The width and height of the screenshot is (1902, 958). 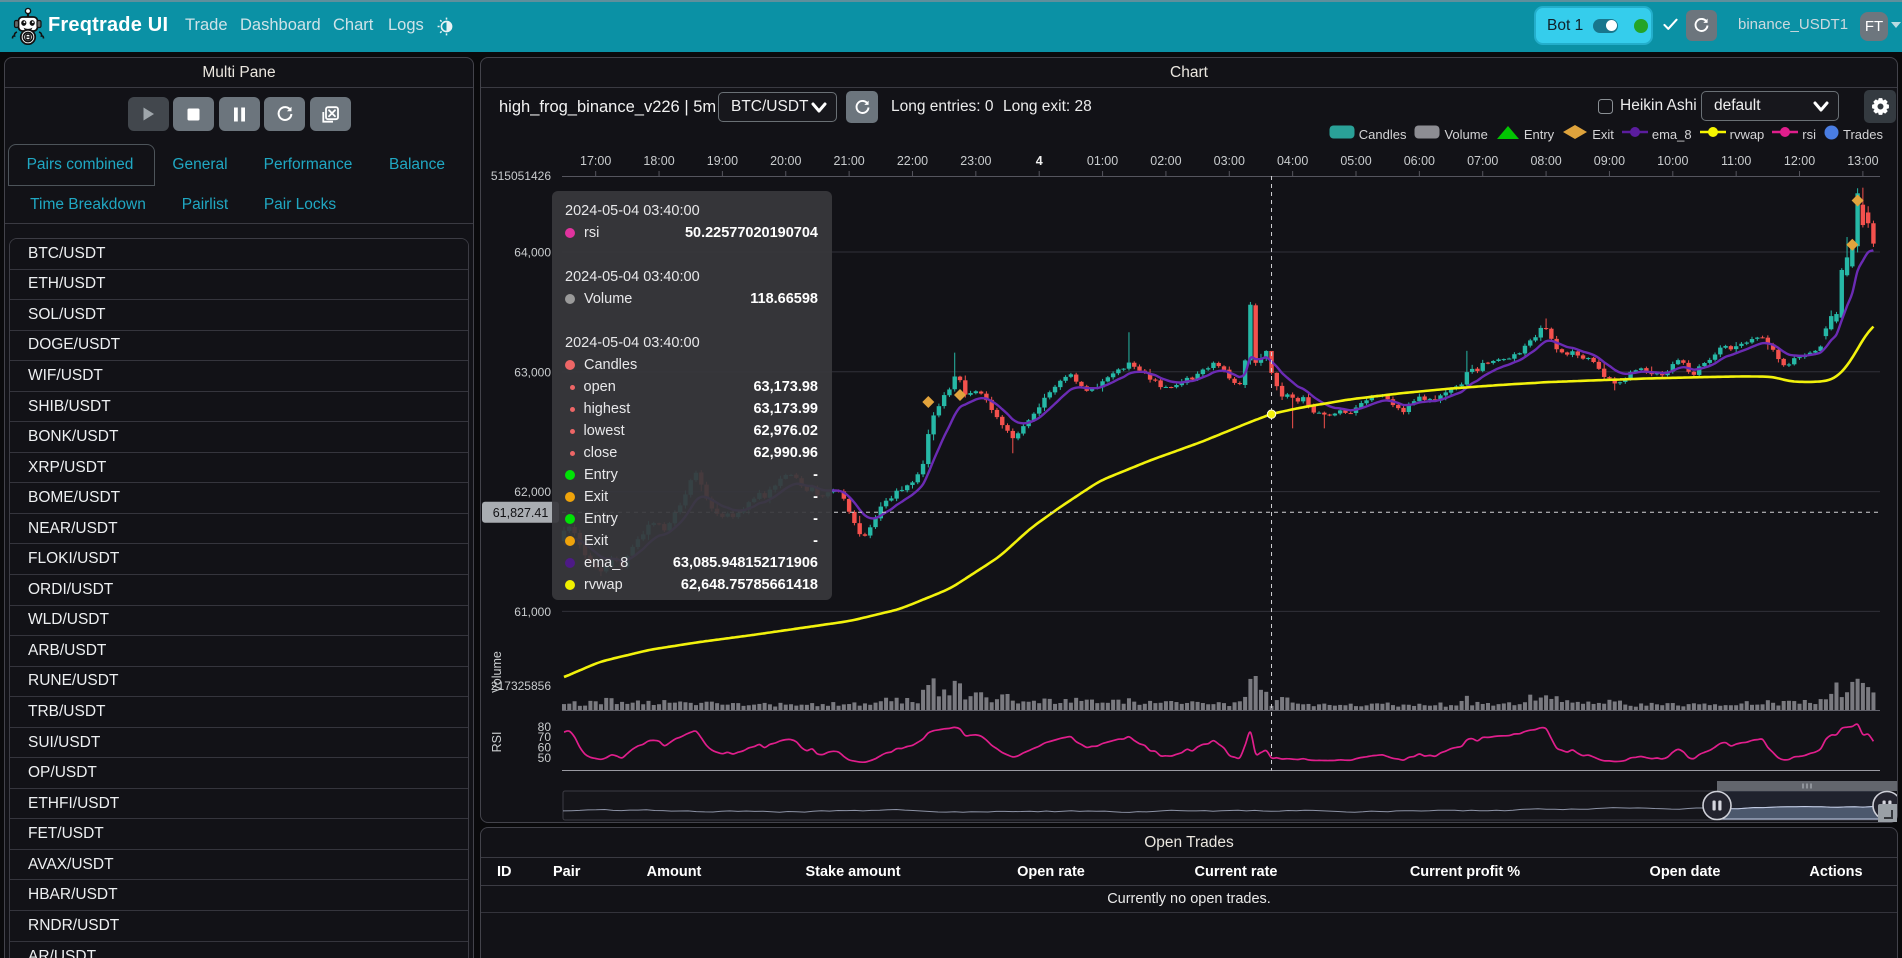 What do you see at coordinates (280, 25) in the screenshot?
I see `nav-item-dashboard: Dashboard` at bounding box center [280, 25].